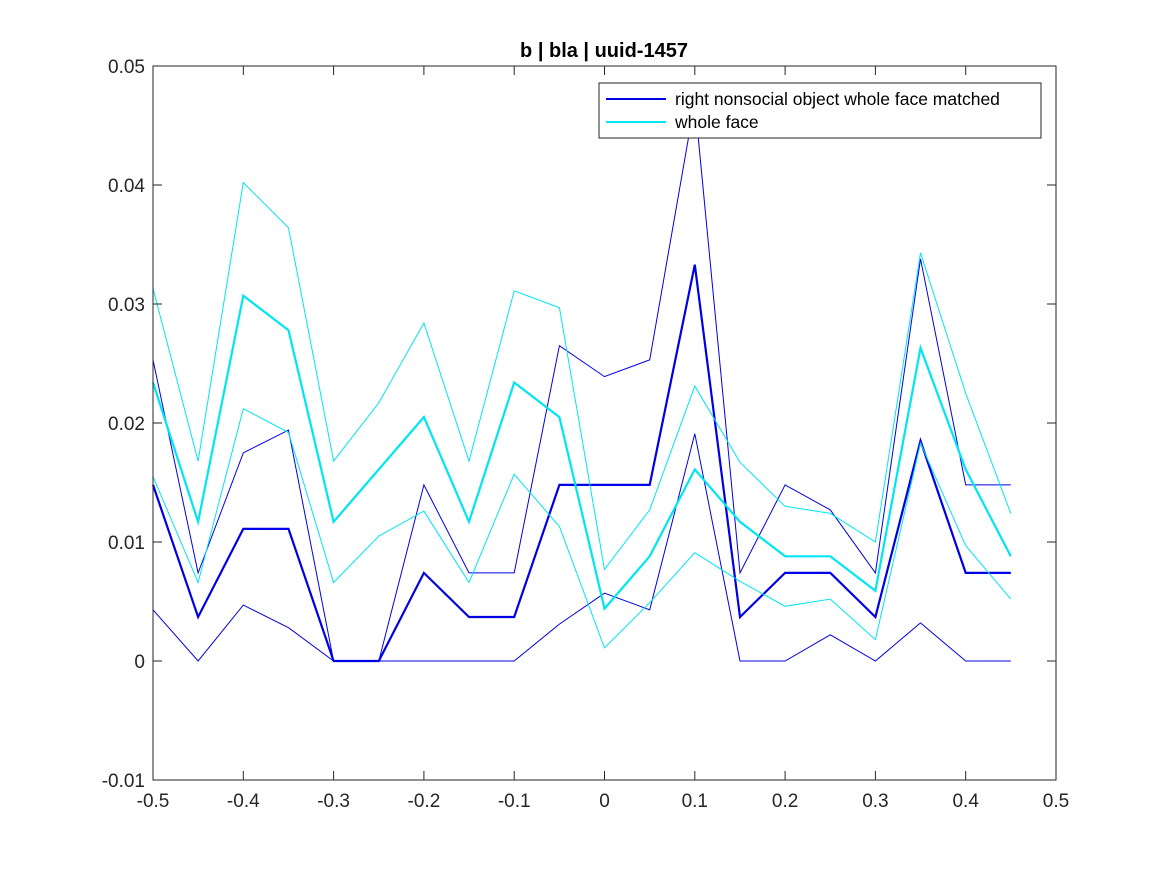 This screenshot has height=875, width=1167. I want to click on x-tick-label: 0.5, so click(1056, 801).